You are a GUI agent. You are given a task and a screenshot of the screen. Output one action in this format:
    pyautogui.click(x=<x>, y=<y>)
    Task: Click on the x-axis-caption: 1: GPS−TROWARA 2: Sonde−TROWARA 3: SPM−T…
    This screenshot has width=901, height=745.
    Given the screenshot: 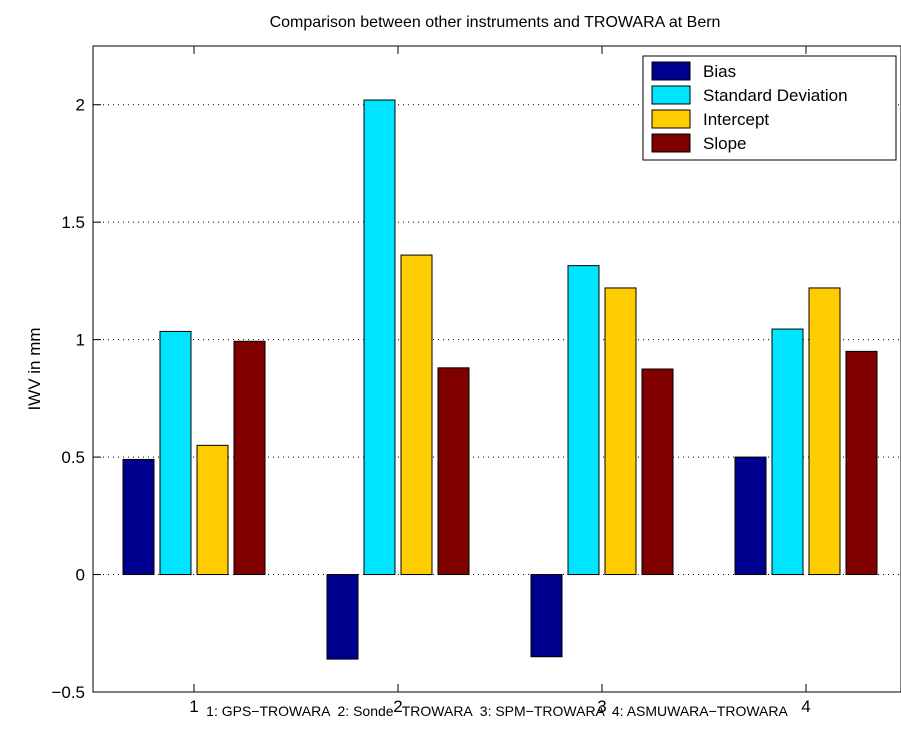 What is the action you would take?
    pyautogui.click(x=497, y=711)
    